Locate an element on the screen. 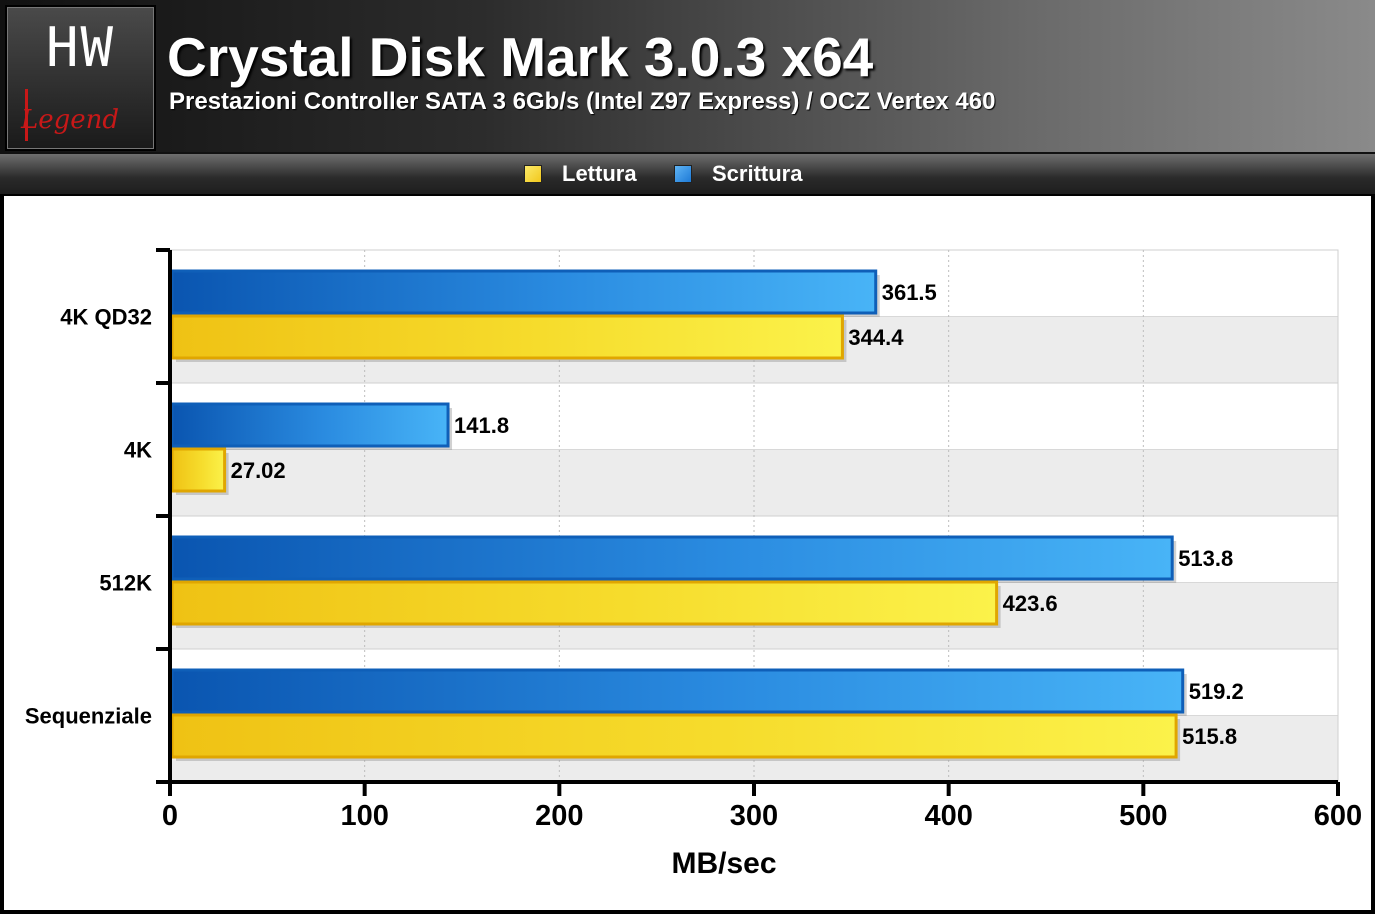 This screenshot has height=914, width=1375. legend-item-scrittura: Scrittura is located at coordinates (738, 174).